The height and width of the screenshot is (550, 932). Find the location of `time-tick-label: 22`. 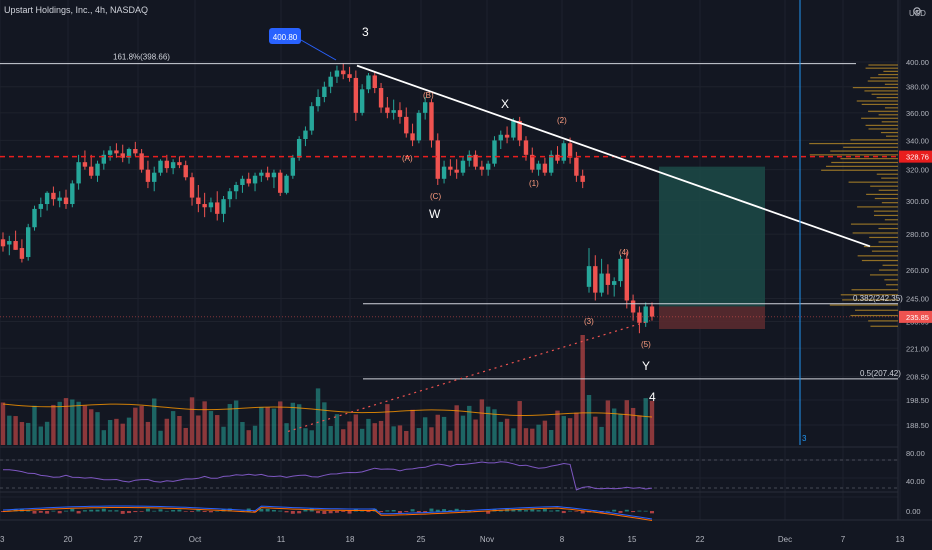

time-tick-label: 22 is located at coordinates (700, 539).